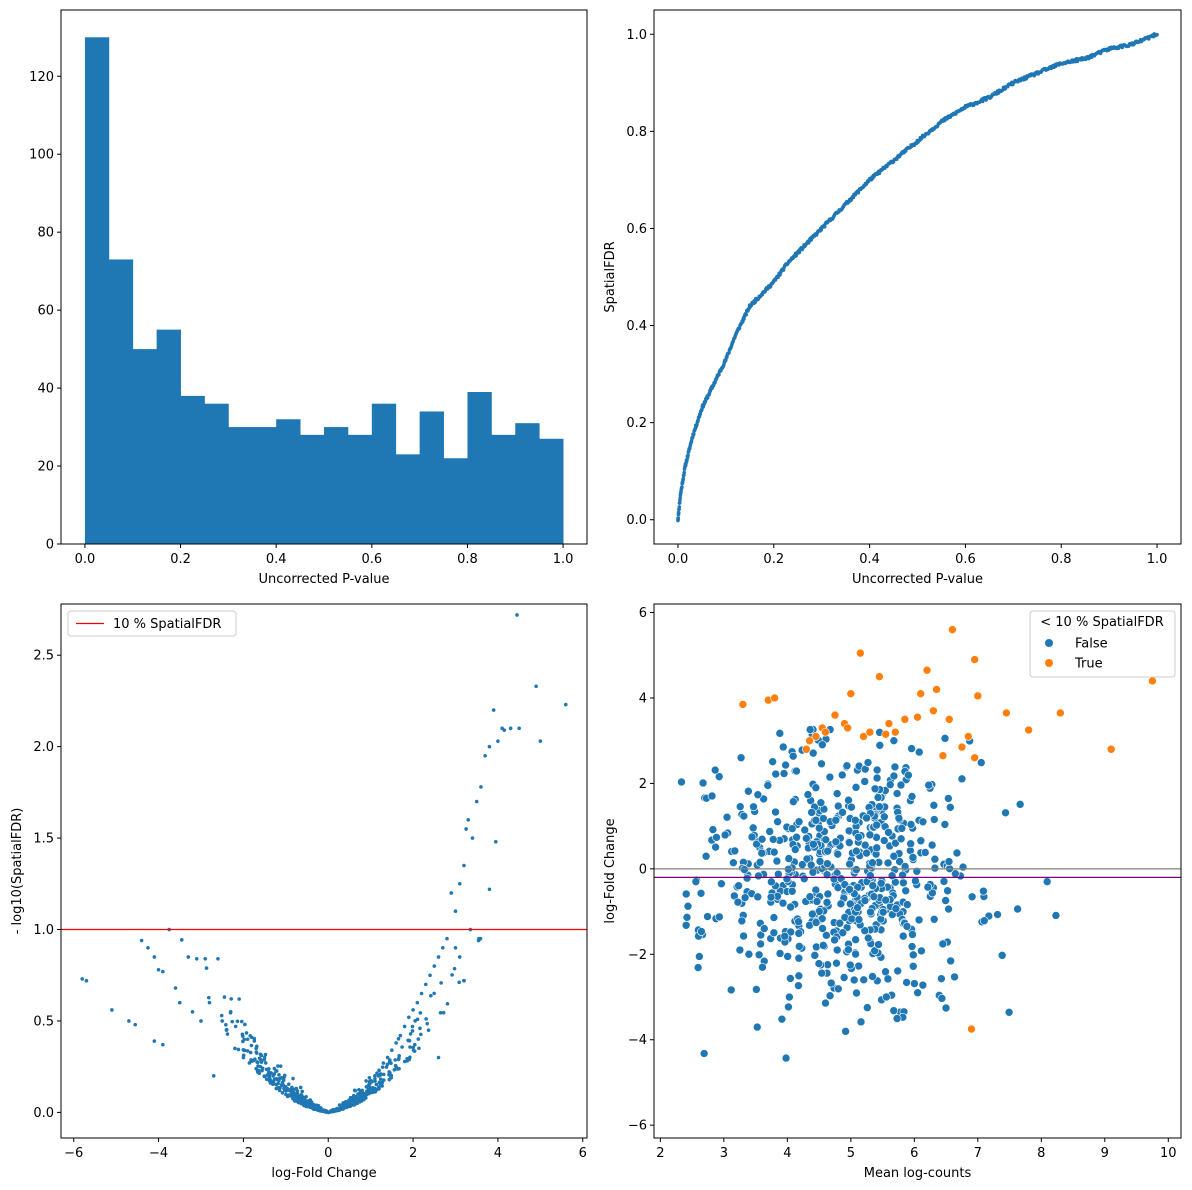 The width and height of the screenshot is (1192, 1190). Describe the element at coordinates (678, 559) in the screenshot. I see `x-tick-label: 0.0` at that location.